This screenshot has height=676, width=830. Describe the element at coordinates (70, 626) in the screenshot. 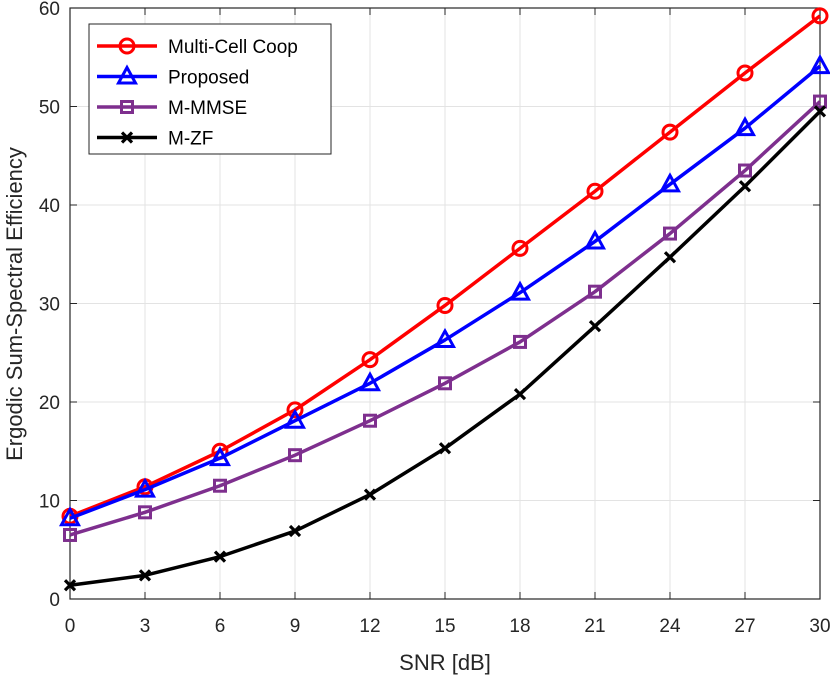

I see `x-tick-label: 0` at that location.